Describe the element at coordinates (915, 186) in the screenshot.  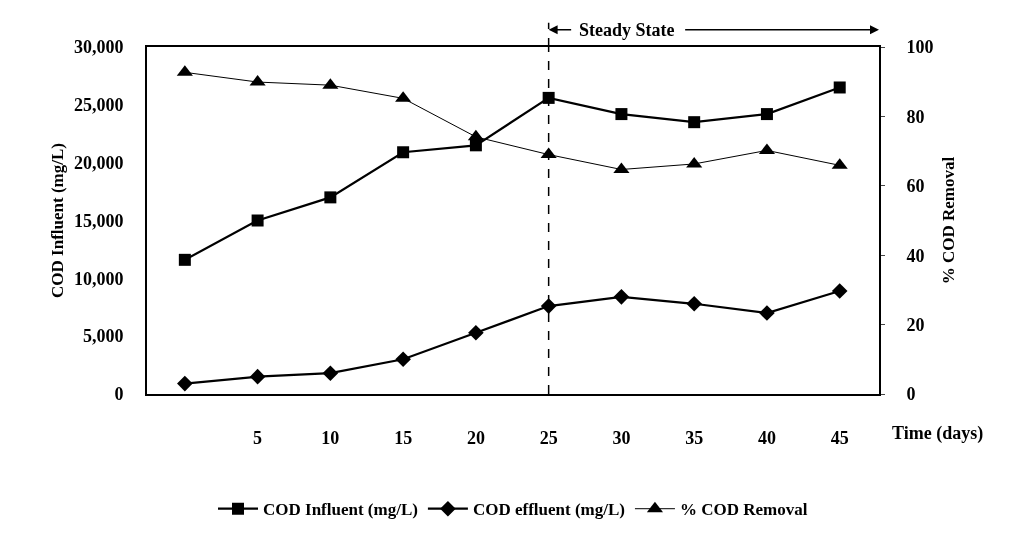
I see `y2-tick-label: 60` at that location.